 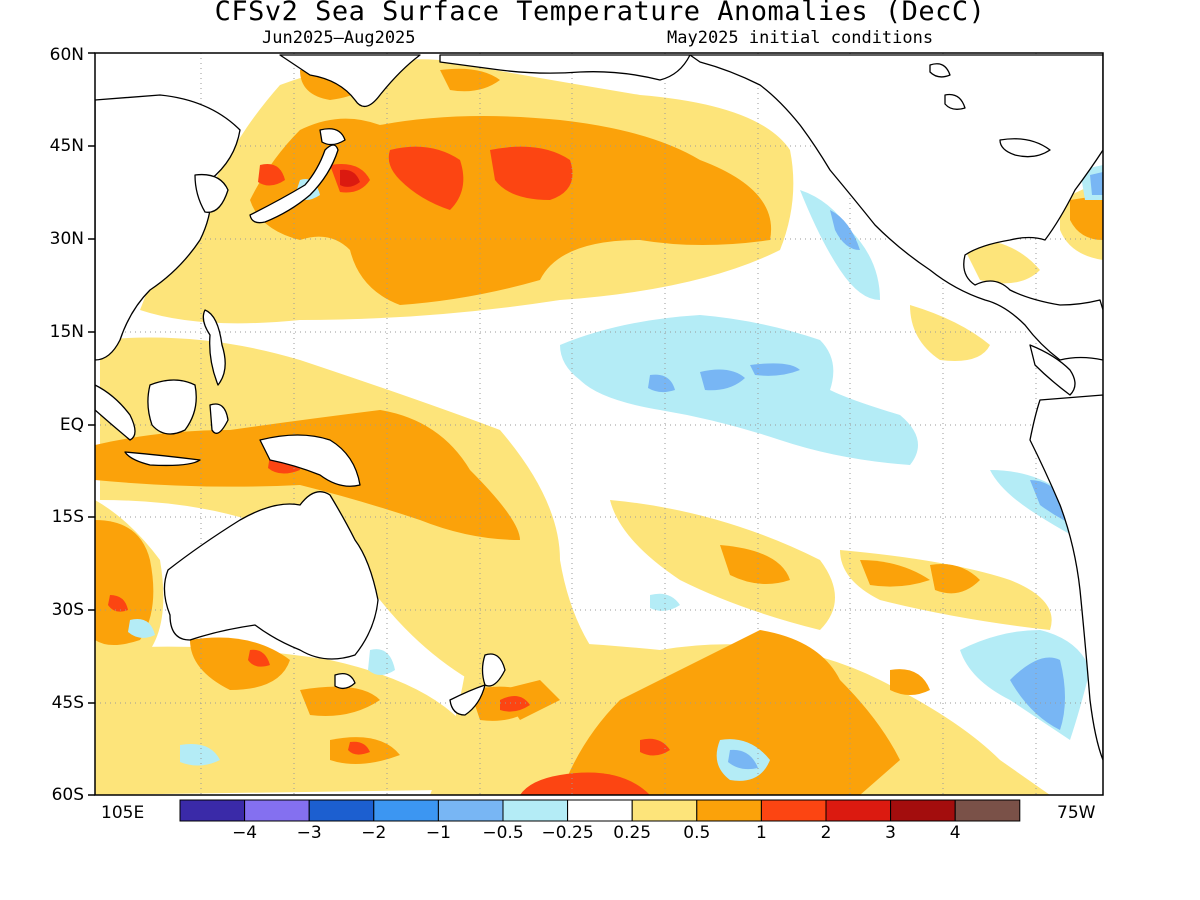 I want to click on lat-label-30s: 30S, so click(x=67, y=610).